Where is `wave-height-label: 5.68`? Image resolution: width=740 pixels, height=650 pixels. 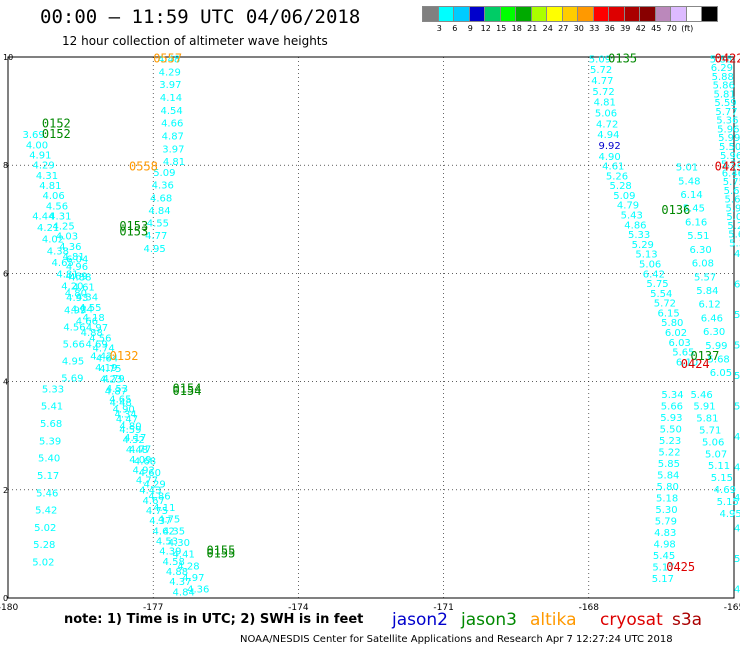
wave-height-label: 5.68 is located at coordinates (719, 359).